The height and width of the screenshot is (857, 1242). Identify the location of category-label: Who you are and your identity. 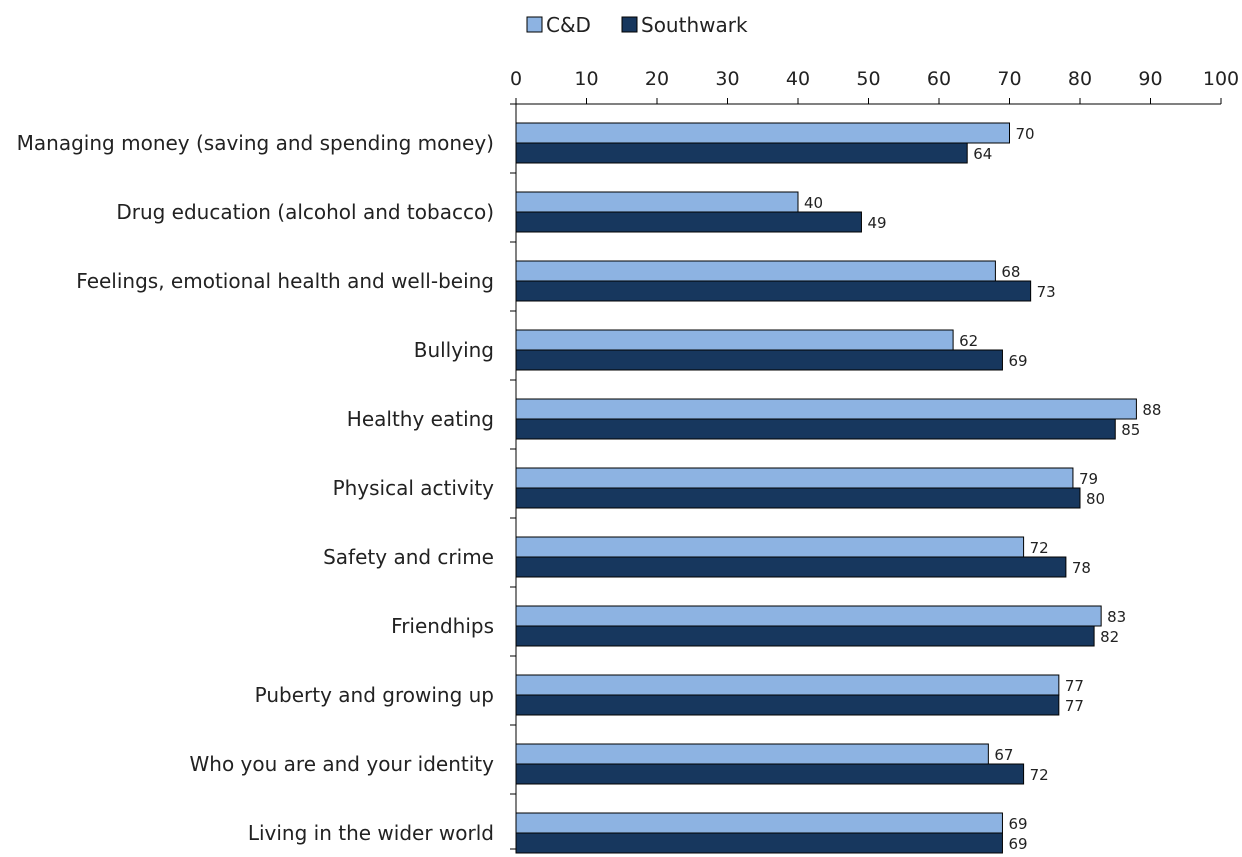
(342, 764).